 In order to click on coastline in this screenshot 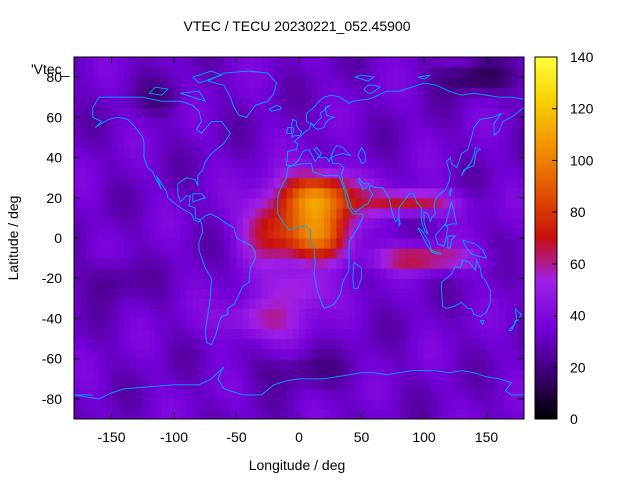, I will do `click(227, 279)`.